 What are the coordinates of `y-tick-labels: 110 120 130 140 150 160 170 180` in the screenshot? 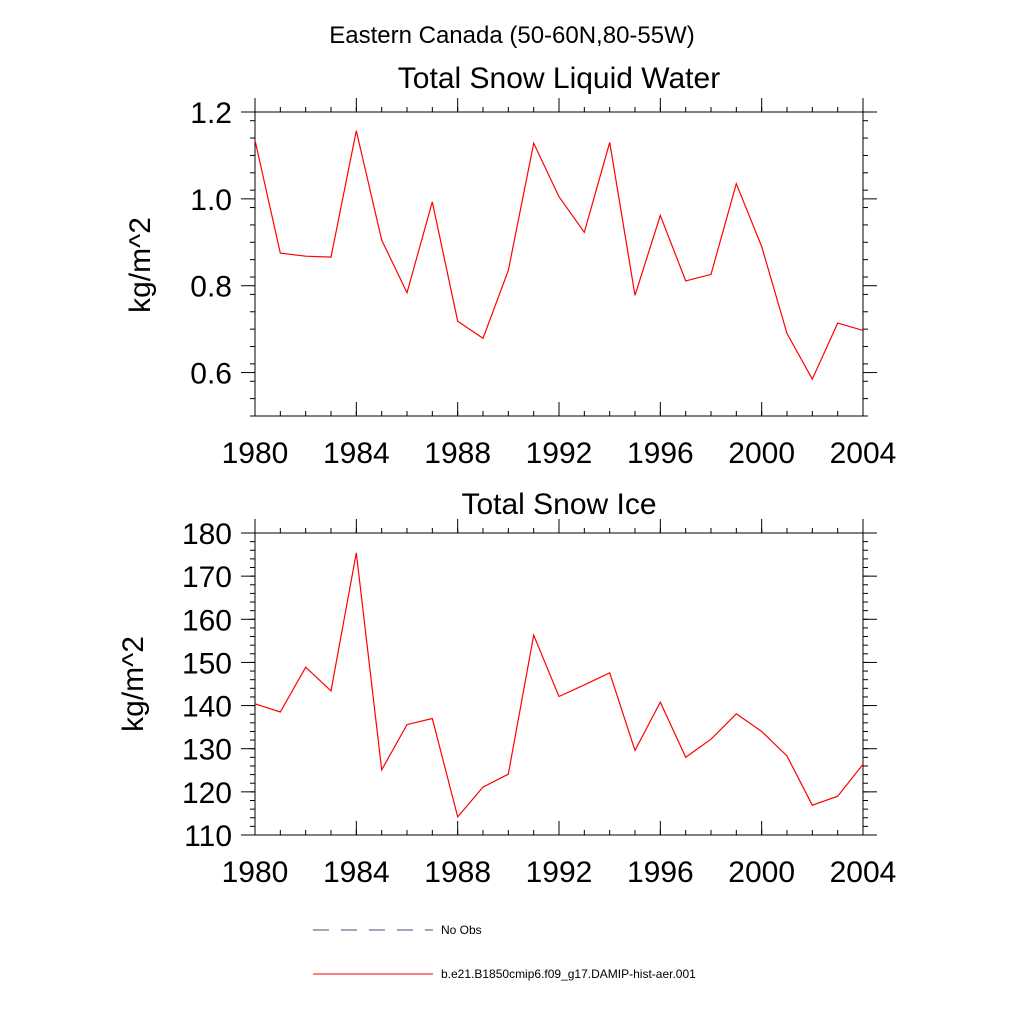 It's located at (207, 685).